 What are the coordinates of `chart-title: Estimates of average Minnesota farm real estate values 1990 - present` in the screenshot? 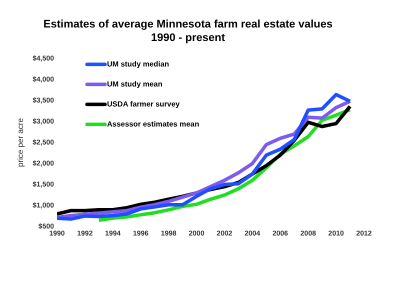 It's located at (188, 31).